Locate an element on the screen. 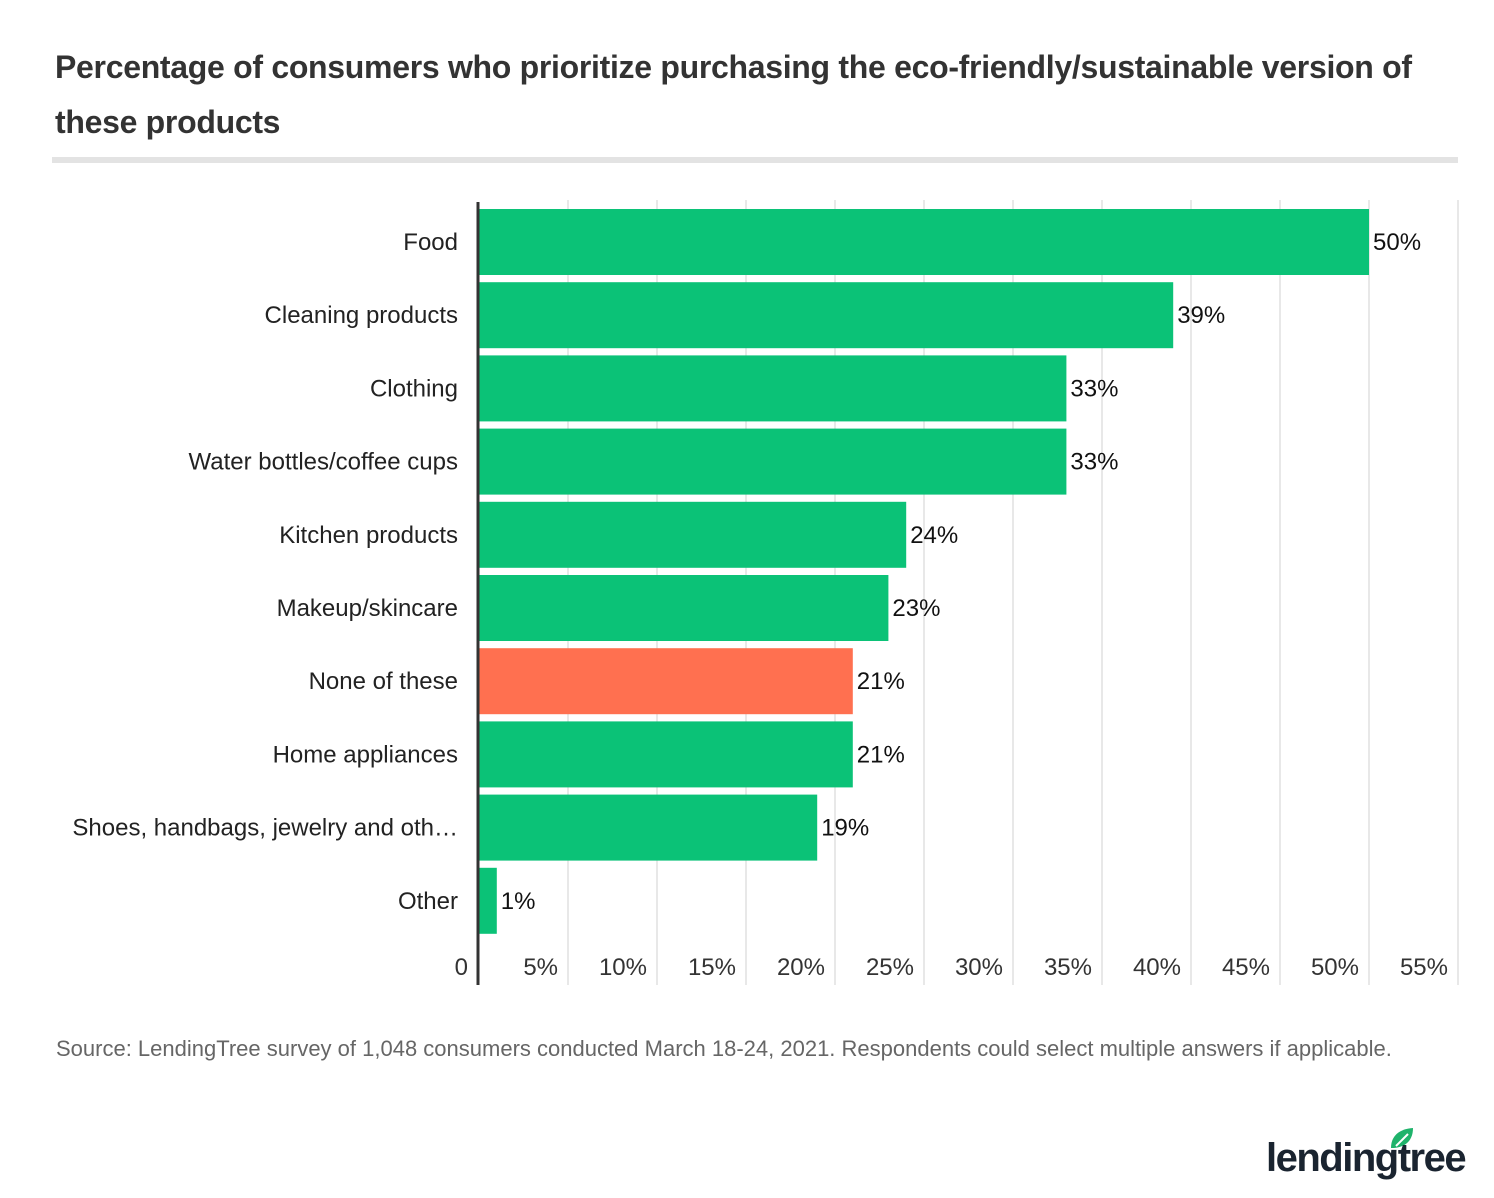 This screenshot has width=1494, height=1198. x-tick-label: 15% is located at coordinates (712, 967).